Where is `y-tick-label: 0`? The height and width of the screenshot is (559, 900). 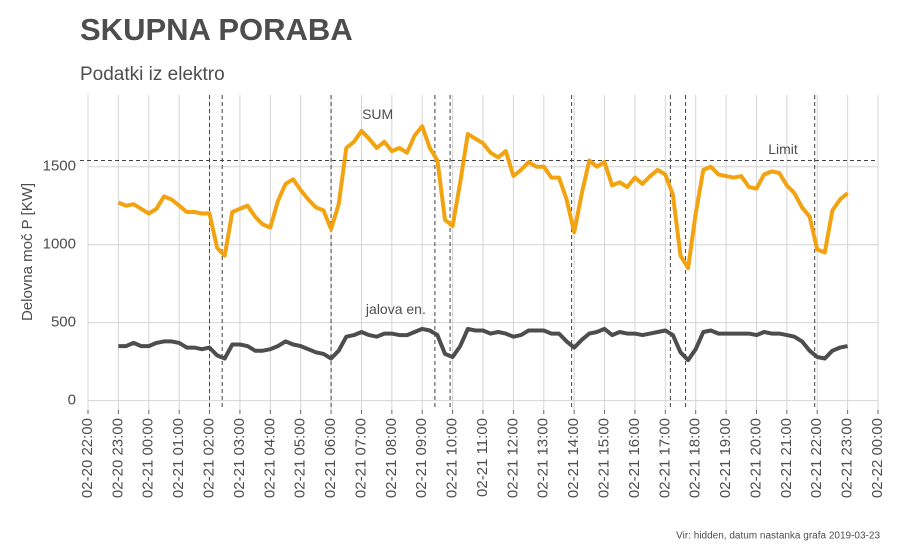 y-tick-label: 0 is located at coordinates (72, 400).